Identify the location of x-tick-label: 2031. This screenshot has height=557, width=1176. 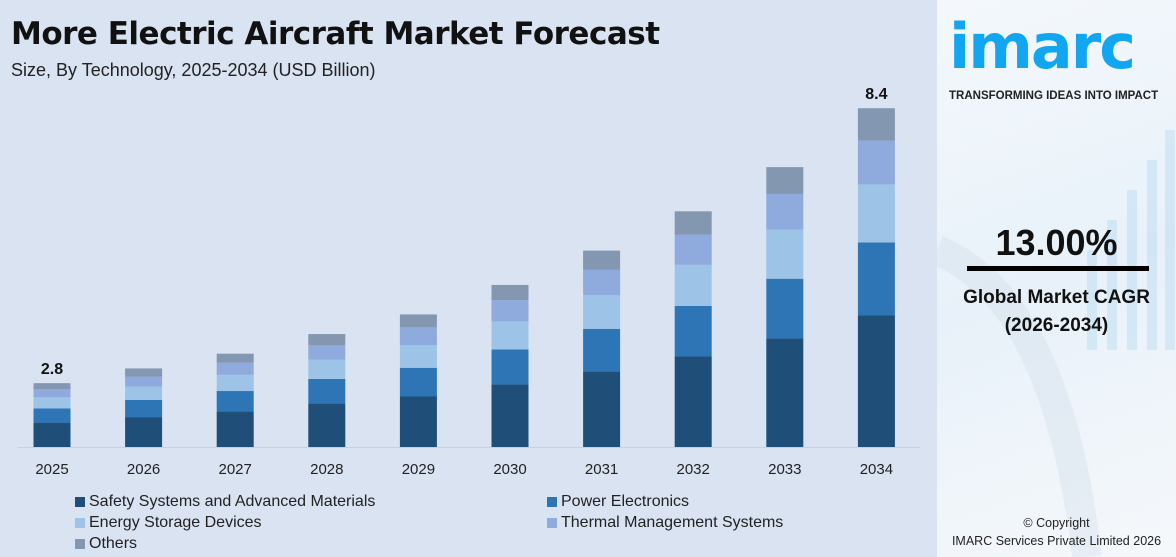
(601, 469).